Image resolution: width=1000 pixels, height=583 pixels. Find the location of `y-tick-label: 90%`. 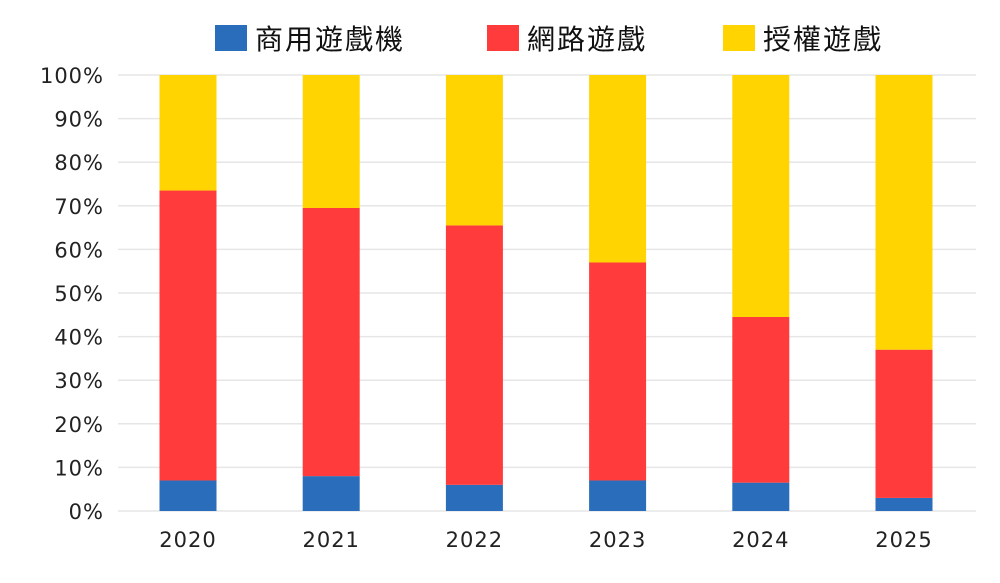

y-tick-label: 90% is located at coordinates (79, 120).